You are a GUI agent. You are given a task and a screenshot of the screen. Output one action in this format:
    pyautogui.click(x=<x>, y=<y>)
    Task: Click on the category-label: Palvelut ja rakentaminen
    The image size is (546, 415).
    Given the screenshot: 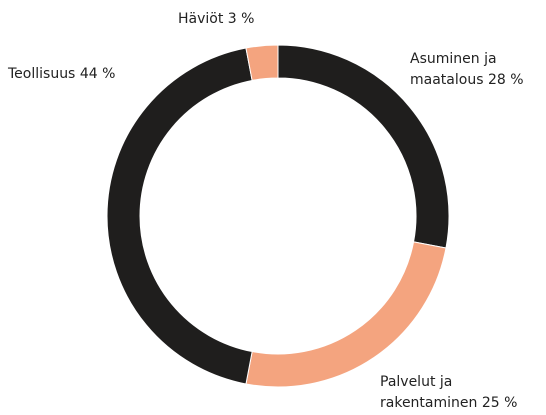 What is the action you would take?
    pyautogui.click(x=429, y=392)
    